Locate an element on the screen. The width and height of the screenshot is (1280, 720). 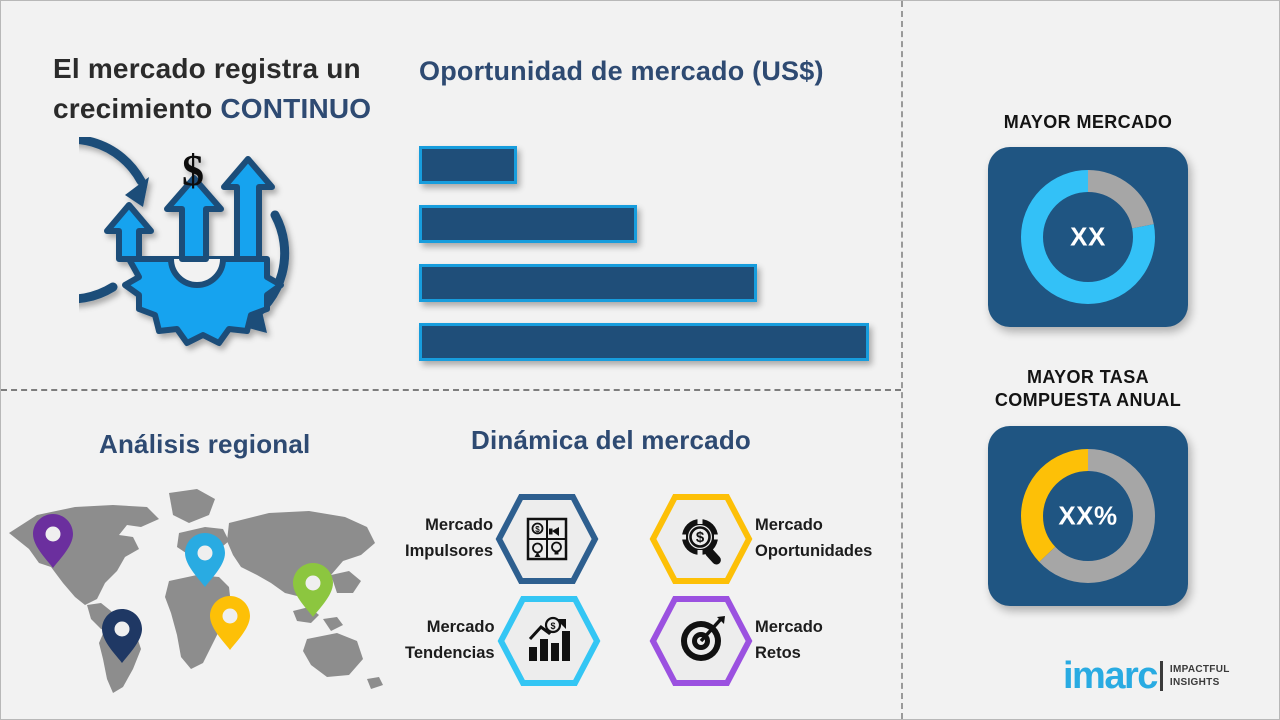
regional-panel-title: Análisis regional is located at coordinates (205, 444).